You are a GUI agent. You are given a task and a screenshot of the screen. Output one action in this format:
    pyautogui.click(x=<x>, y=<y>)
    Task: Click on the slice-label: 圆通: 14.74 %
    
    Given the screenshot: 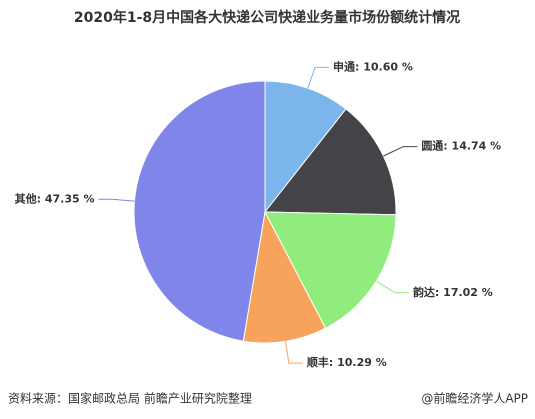 What is the action you would take?
    pyautogui.click(x=461, y=146)
    